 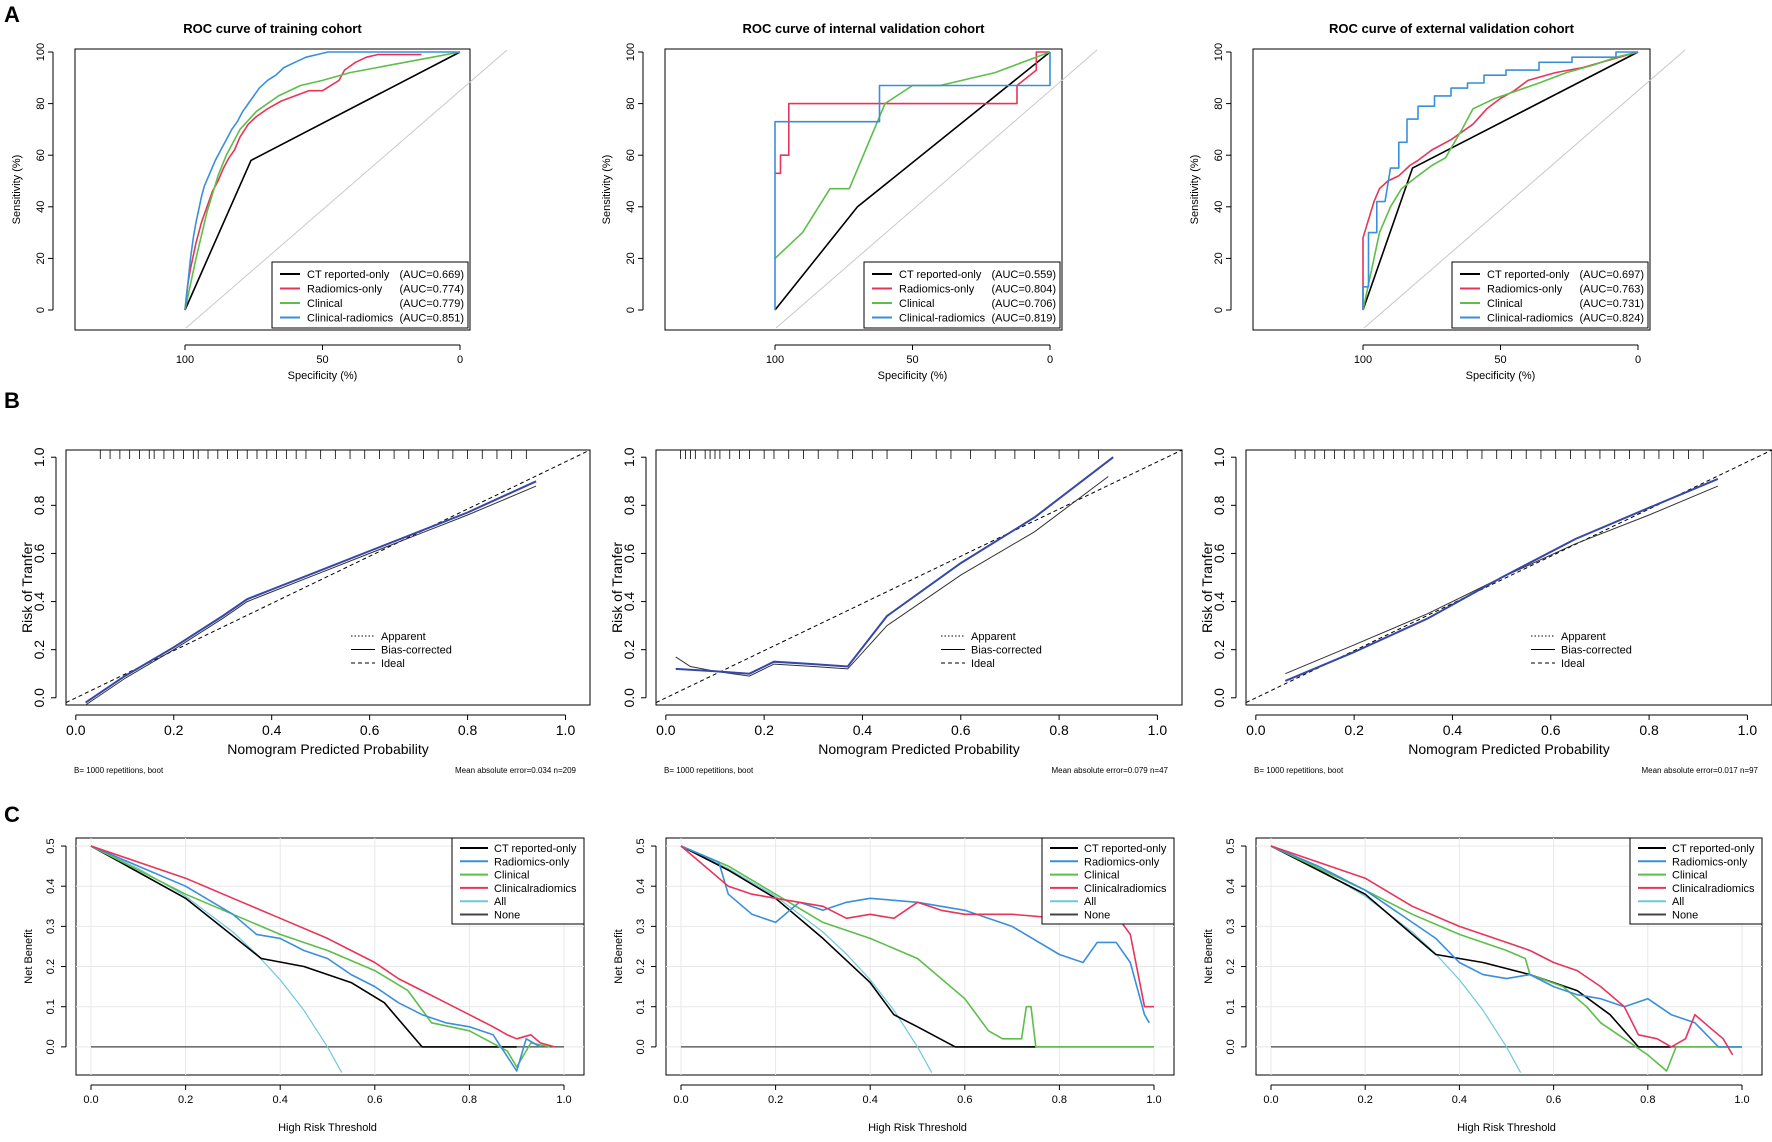 I want to click on legend-auc: (AUC=0.697), so click(x=1611, y=275).